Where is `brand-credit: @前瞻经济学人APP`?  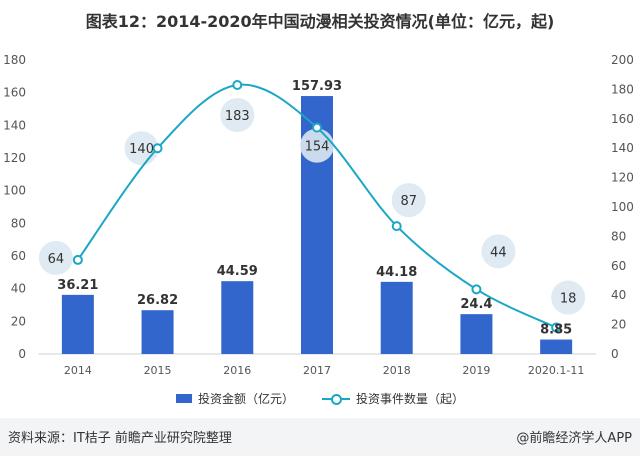
brand-credit: @前瞻经济学人APP is located at coordinates (574, 438).